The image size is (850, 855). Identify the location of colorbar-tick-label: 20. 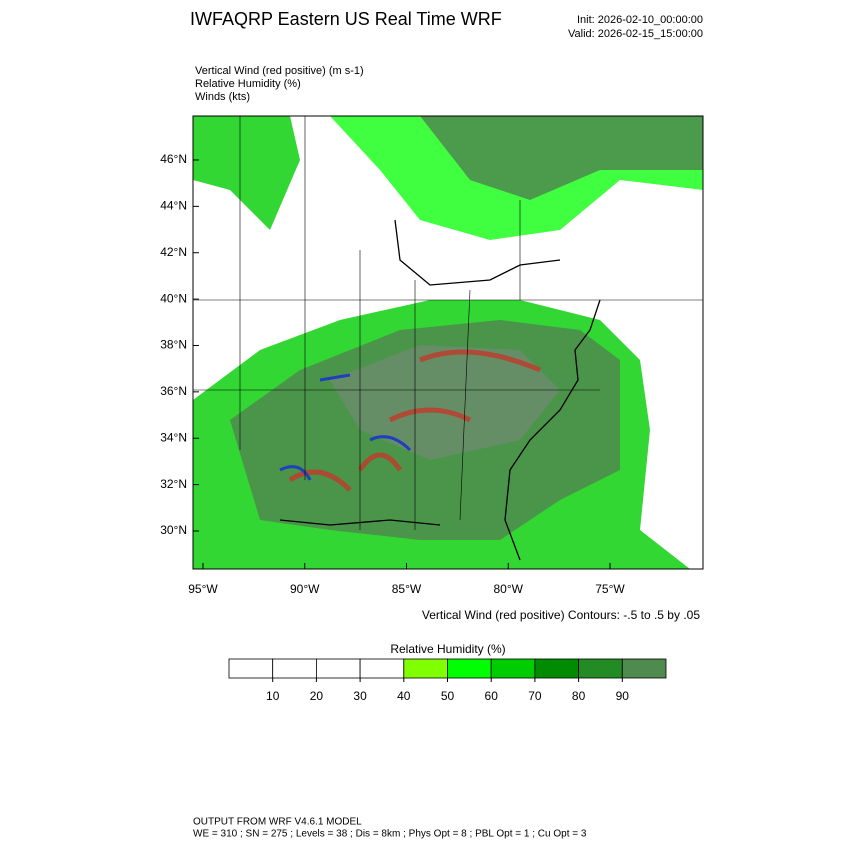
(317, 696).